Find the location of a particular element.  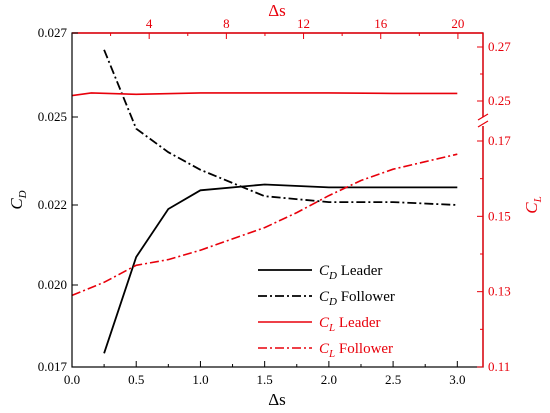

y-right-axis-title: CL is located at coordinates (533, 204).